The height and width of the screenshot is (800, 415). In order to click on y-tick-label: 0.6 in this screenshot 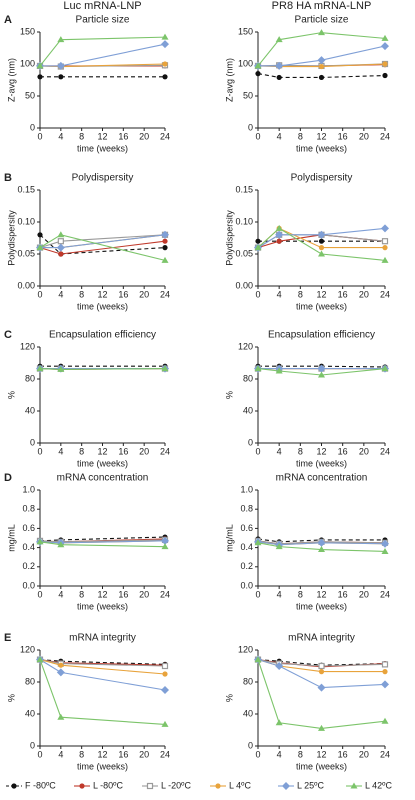, I will do `click(246, 528)`.